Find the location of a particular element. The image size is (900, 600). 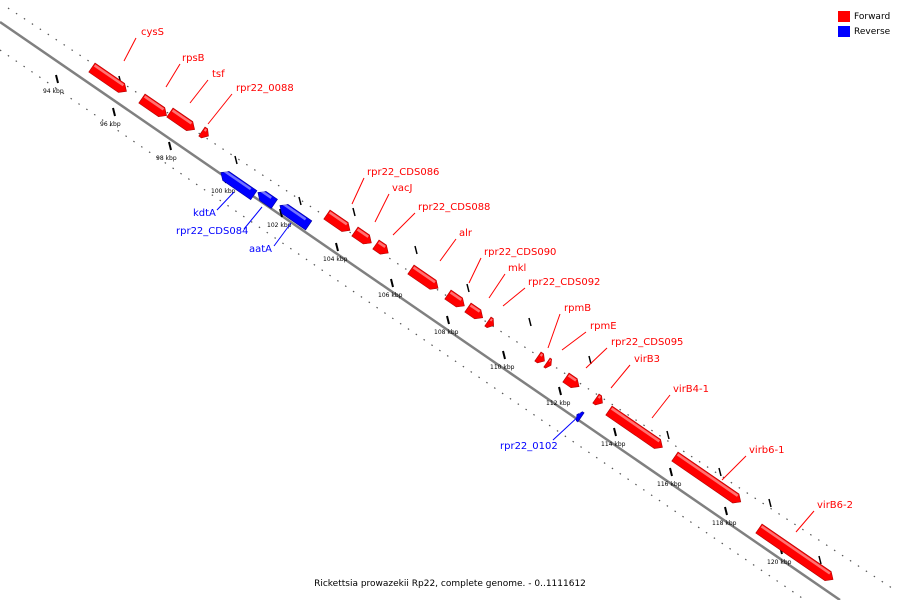

gene-label: rpr22_CDS088 is located at coordinates (454, 207).